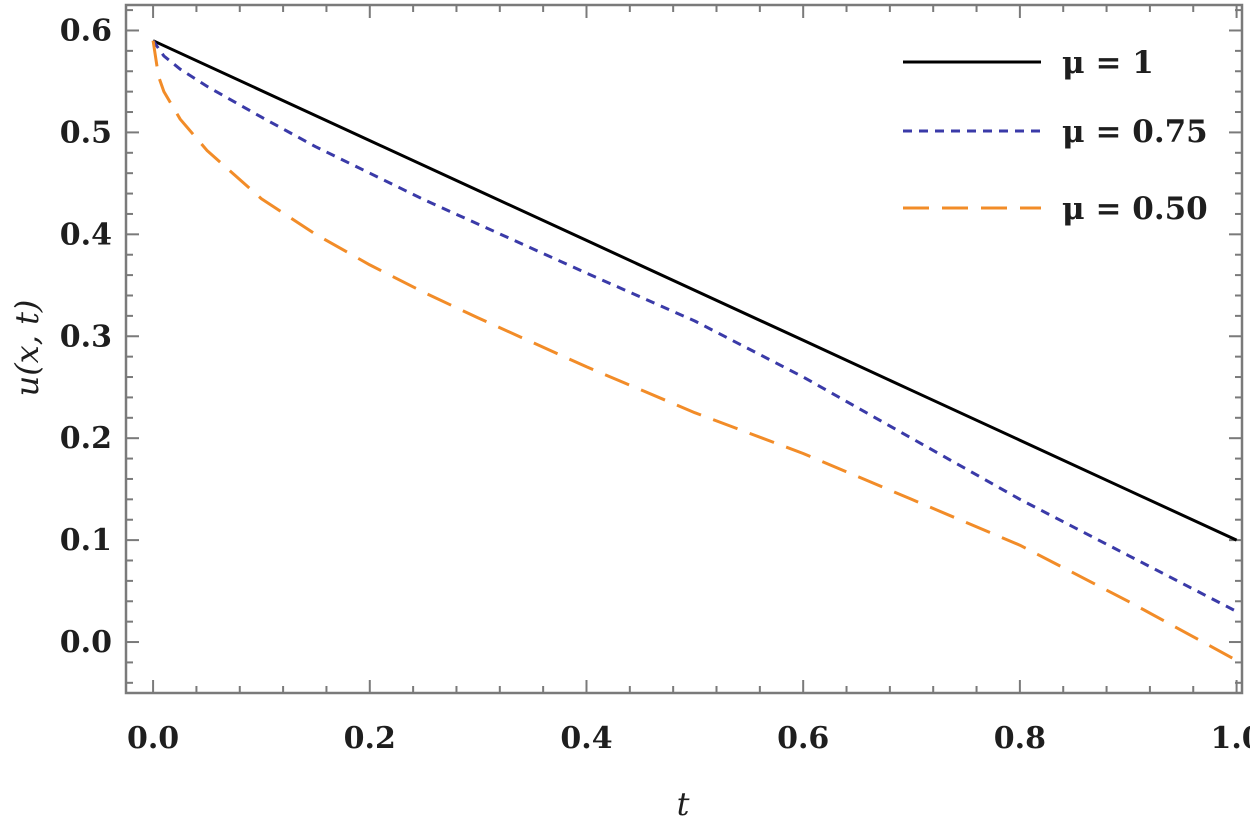  I want to click on y-tick-labels: 0.0 0.1 0.2 0.3 0.4 0.5 0.6, so click(86, 336).